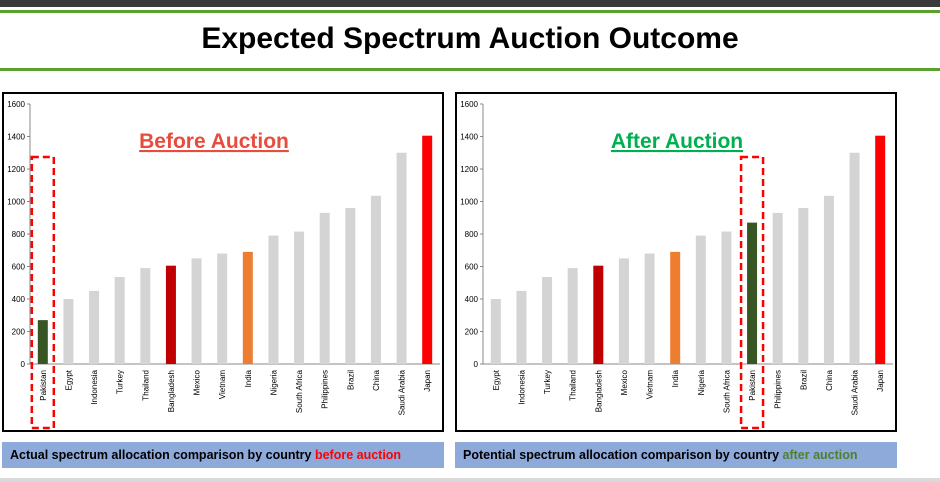  Describe the element at coordinates (214, 141) in the screenshot. I see `chart-title: Before Auction` at that location.